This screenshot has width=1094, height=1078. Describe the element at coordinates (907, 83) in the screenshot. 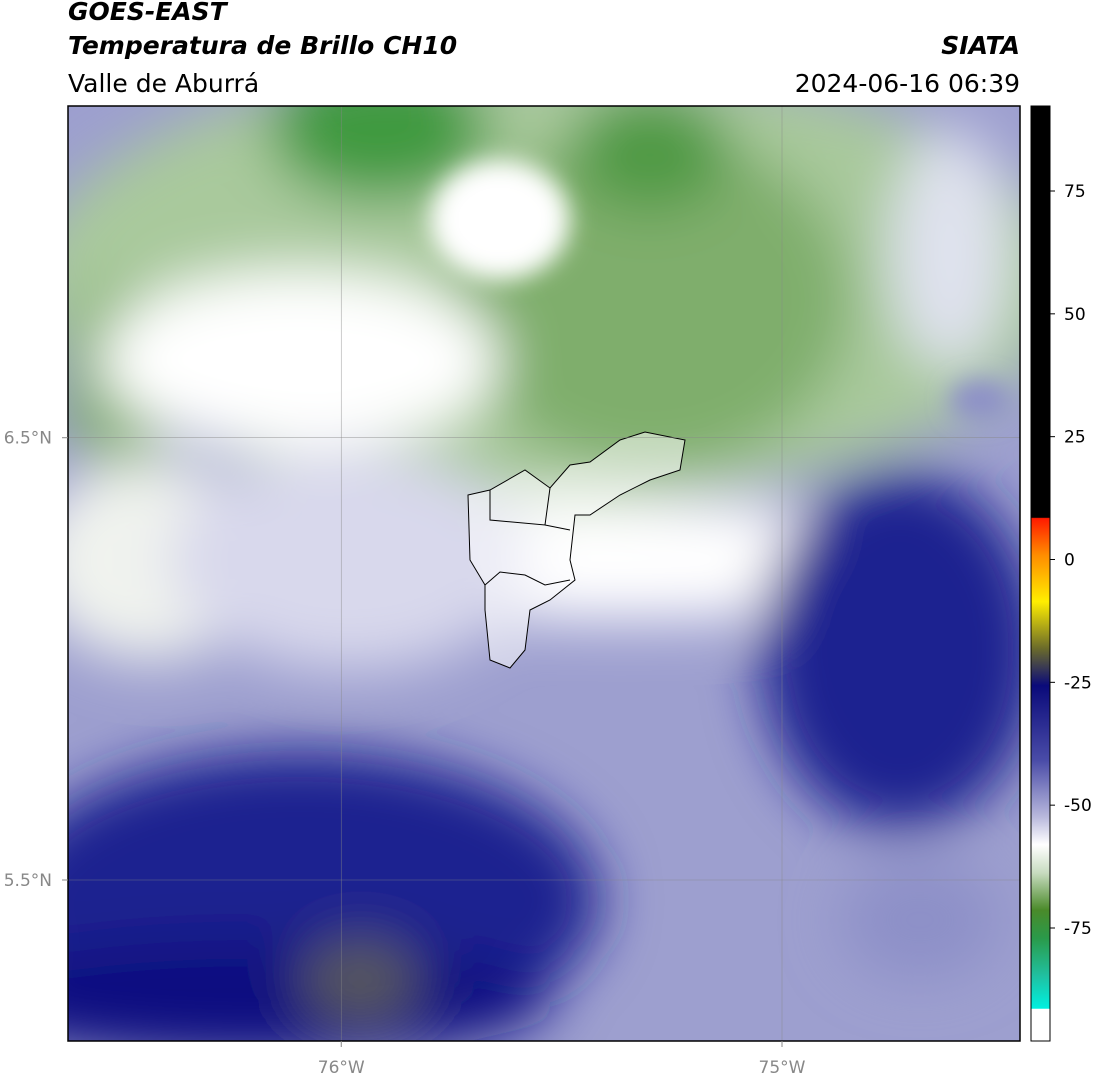

I see `timestamp: 2024-06-16 06:39` at that location.